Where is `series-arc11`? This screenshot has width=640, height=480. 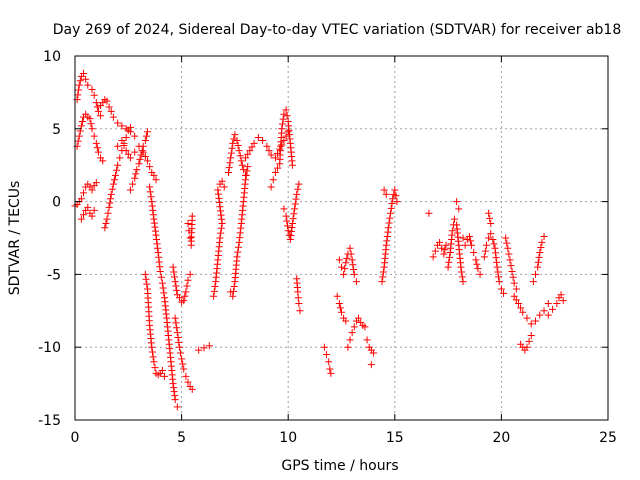 series-arc11 is located at coordinates (181, 284).